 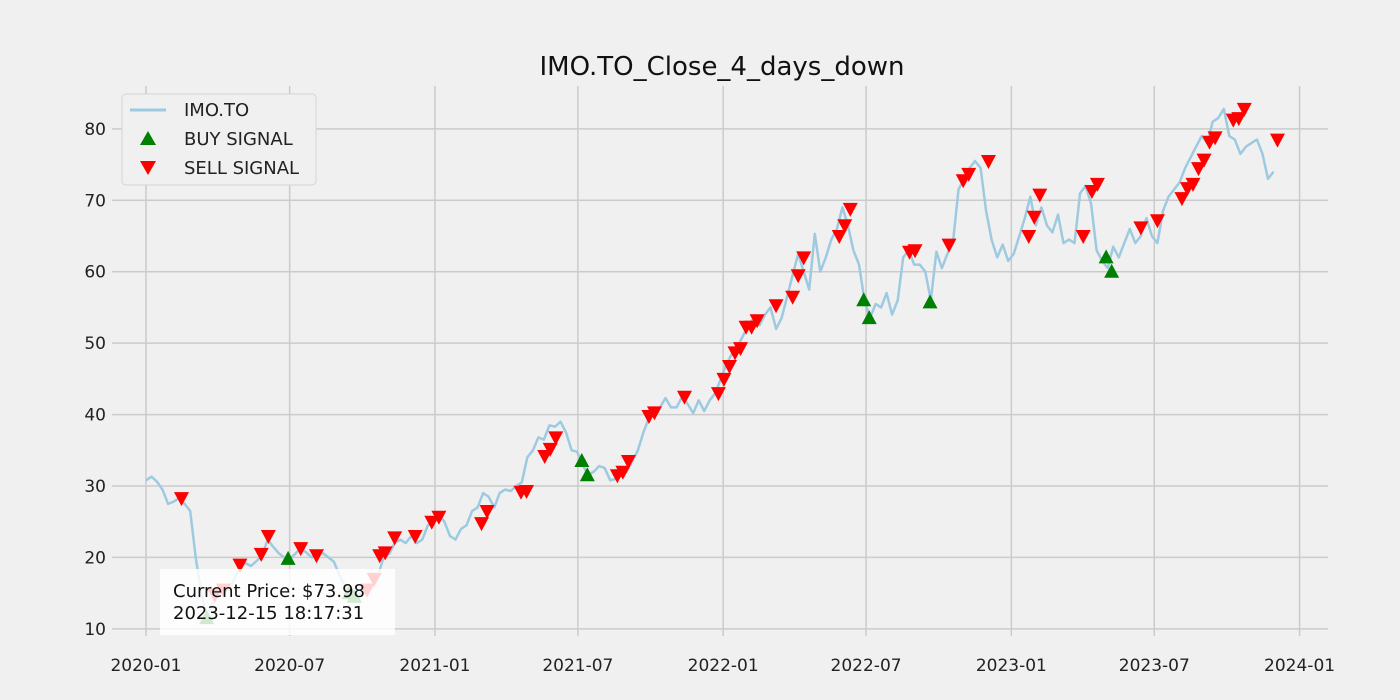 What do you see at coordinates (95, 487) in the screenshot?
I see `y-tick-label: 30` at bounding box center [95, 487].